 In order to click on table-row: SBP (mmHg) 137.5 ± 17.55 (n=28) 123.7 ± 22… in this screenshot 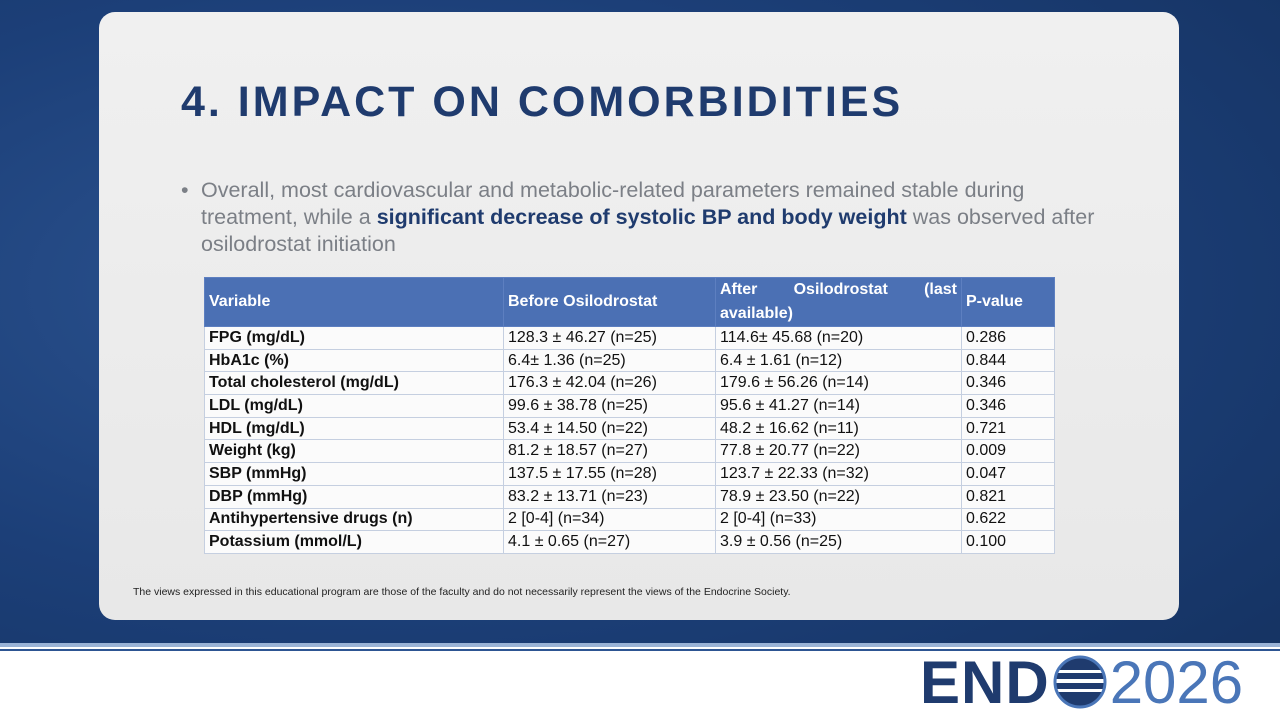, I will do `click(629, 474)`.